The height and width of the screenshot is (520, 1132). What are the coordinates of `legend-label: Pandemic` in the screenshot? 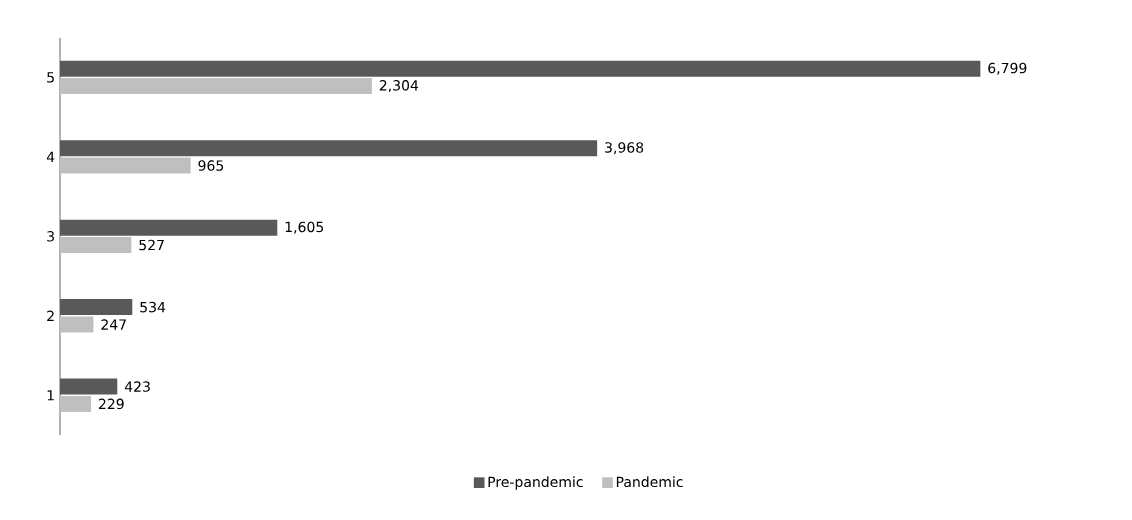 It's located at (649, 482).